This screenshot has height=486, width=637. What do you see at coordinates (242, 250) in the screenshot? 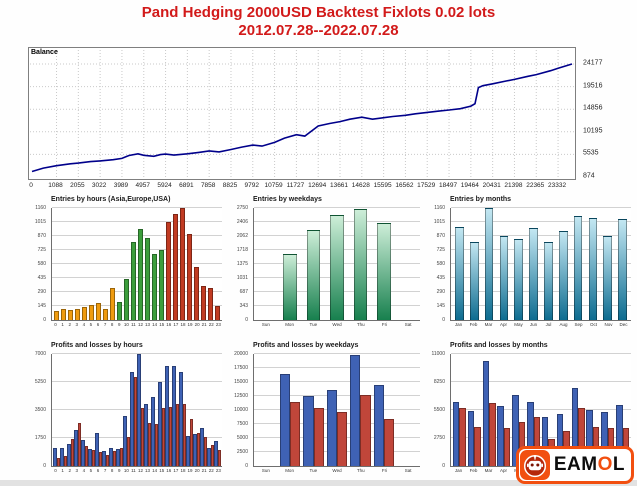
I see `y-tick-label: 1718` at bounding box center [242, 250].